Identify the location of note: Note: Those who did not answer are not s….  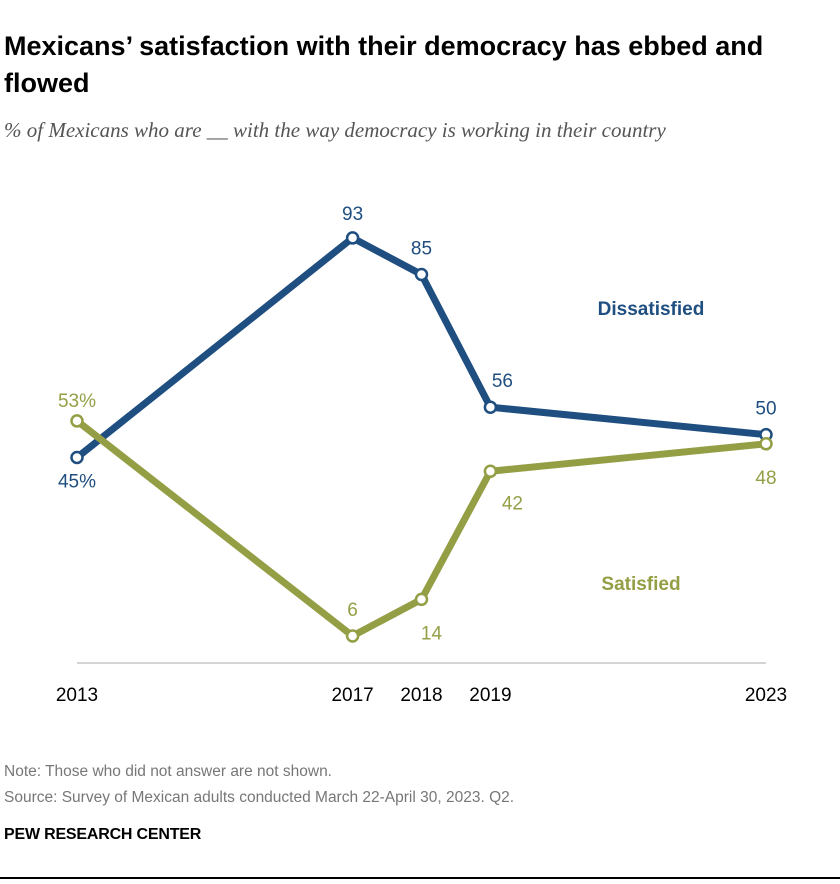
(168, 771).